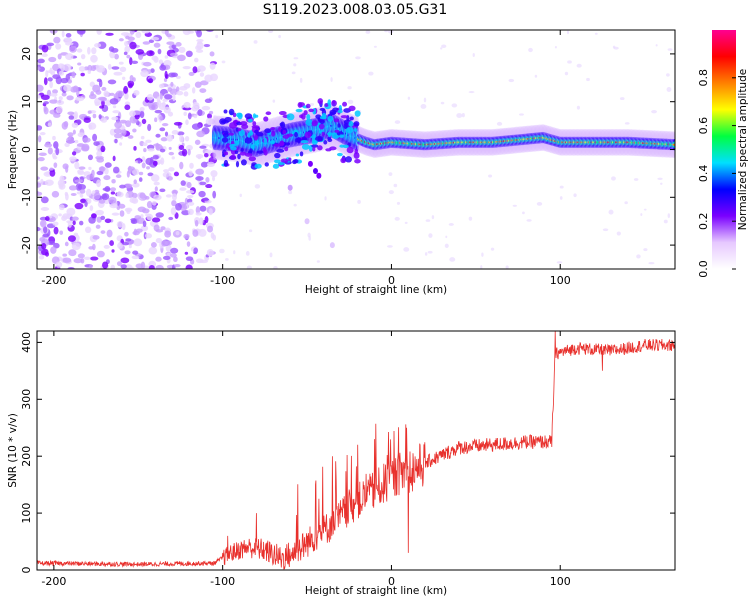 The height and width of the screenshot is (600, 750). I want to click on x-tick-label: -200, so click(53, 581).